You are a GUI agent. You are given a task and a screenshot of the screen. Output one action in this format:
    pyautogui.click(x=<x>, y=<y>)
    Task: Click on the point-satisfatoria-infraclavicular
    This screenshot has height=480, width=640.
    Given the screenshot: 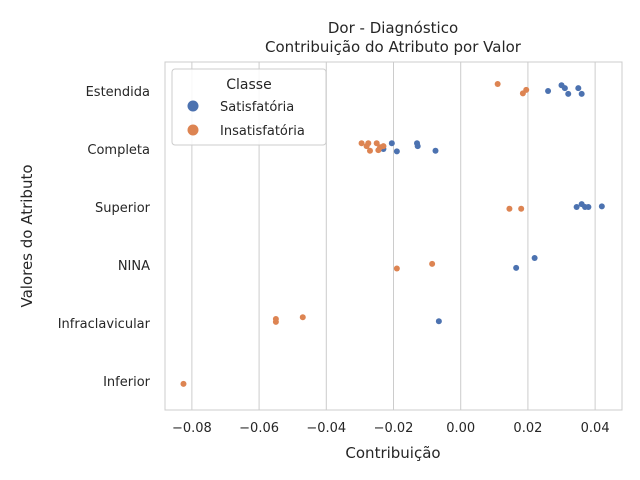 What is the action you would take?
    pyautogui.click(x=438, y=321)
    